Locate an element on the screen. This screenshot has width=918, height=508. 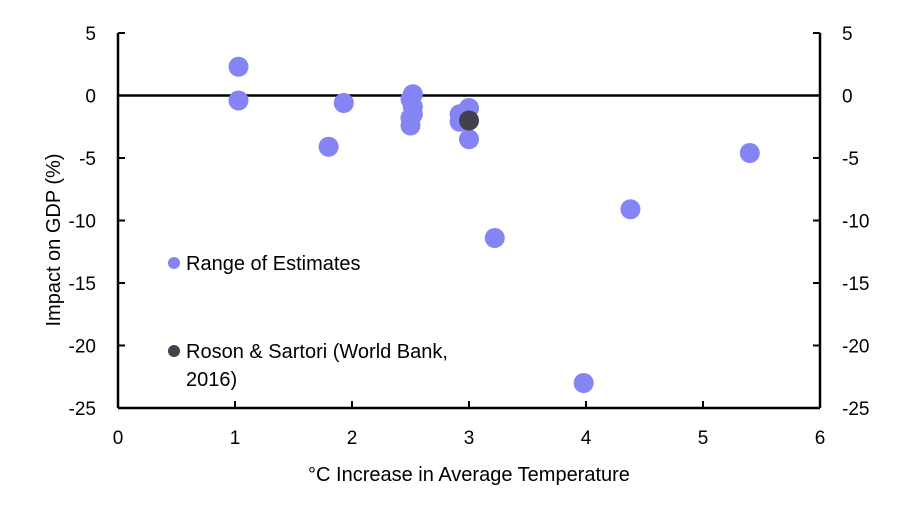
right-tick-labels: 5 0 -5 -10 -15 -20 -25 is located at coordinates (855, 222).